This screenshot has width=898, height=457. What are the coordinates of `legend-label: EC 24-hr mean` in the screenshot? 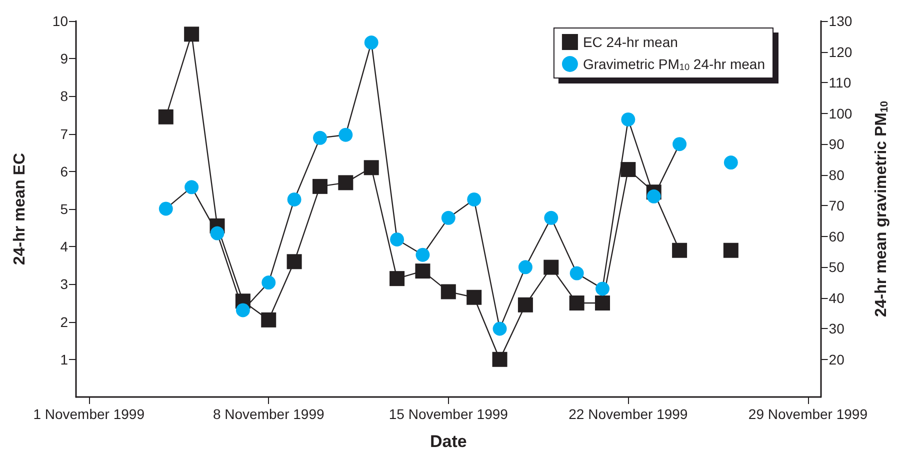 It's located at (630, 42).